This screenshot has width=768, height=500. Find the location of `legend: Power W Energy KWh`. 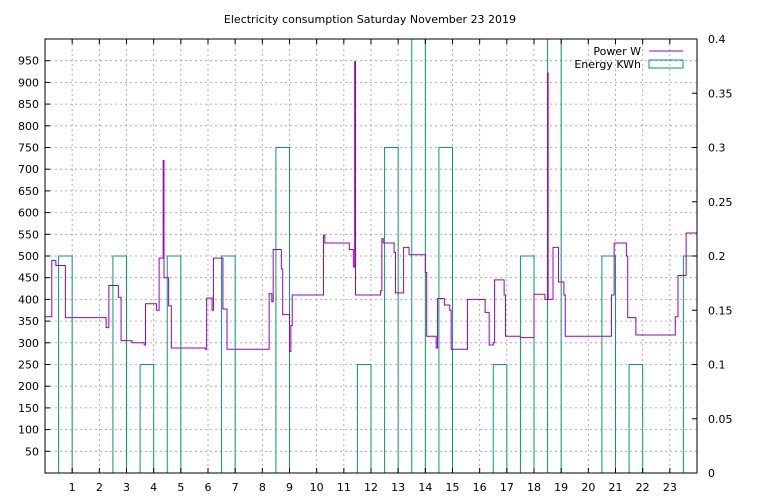

legend: Power W Energy KWh is located at coordinates (629, 58).